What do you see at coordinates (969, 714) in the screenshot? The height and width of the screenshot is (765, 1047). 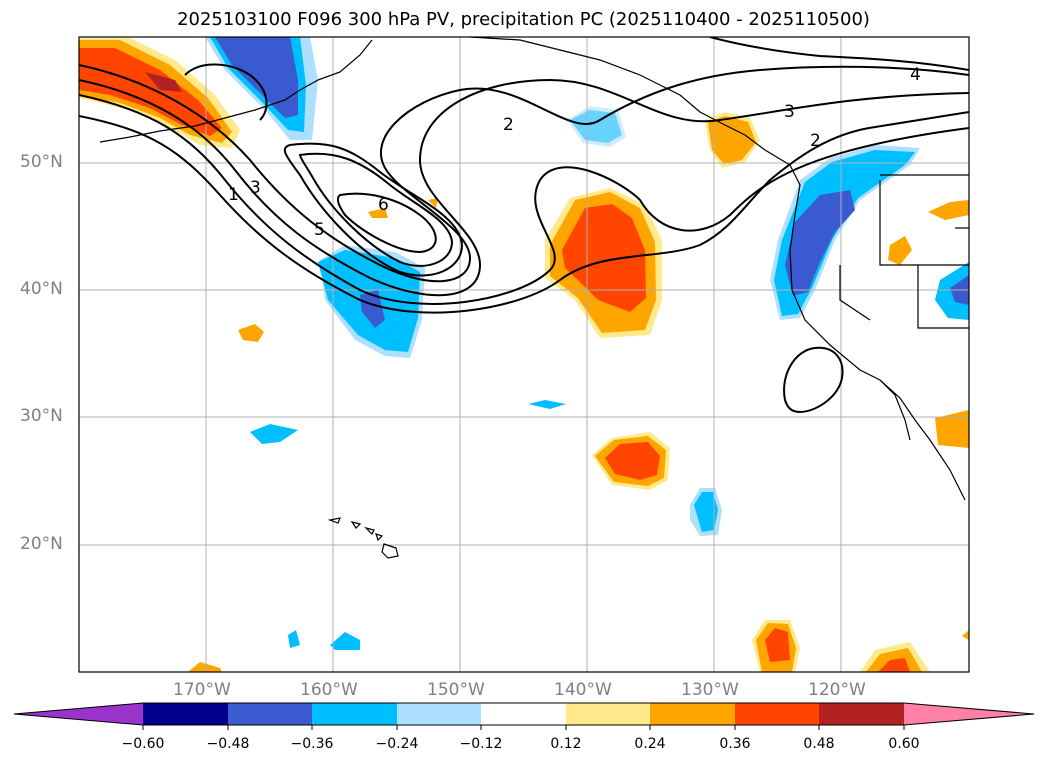 I see `colorbar-extend-right` at bounding box center [969, 714].